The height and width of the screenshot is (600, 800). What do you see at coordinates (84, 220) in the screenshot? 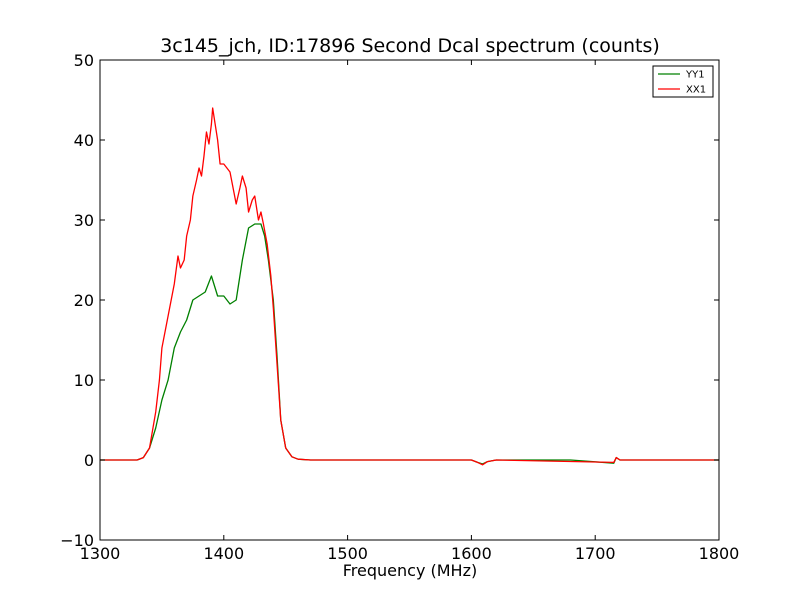
I see `y-tick-label: 30` at bounding box center [84, 220].